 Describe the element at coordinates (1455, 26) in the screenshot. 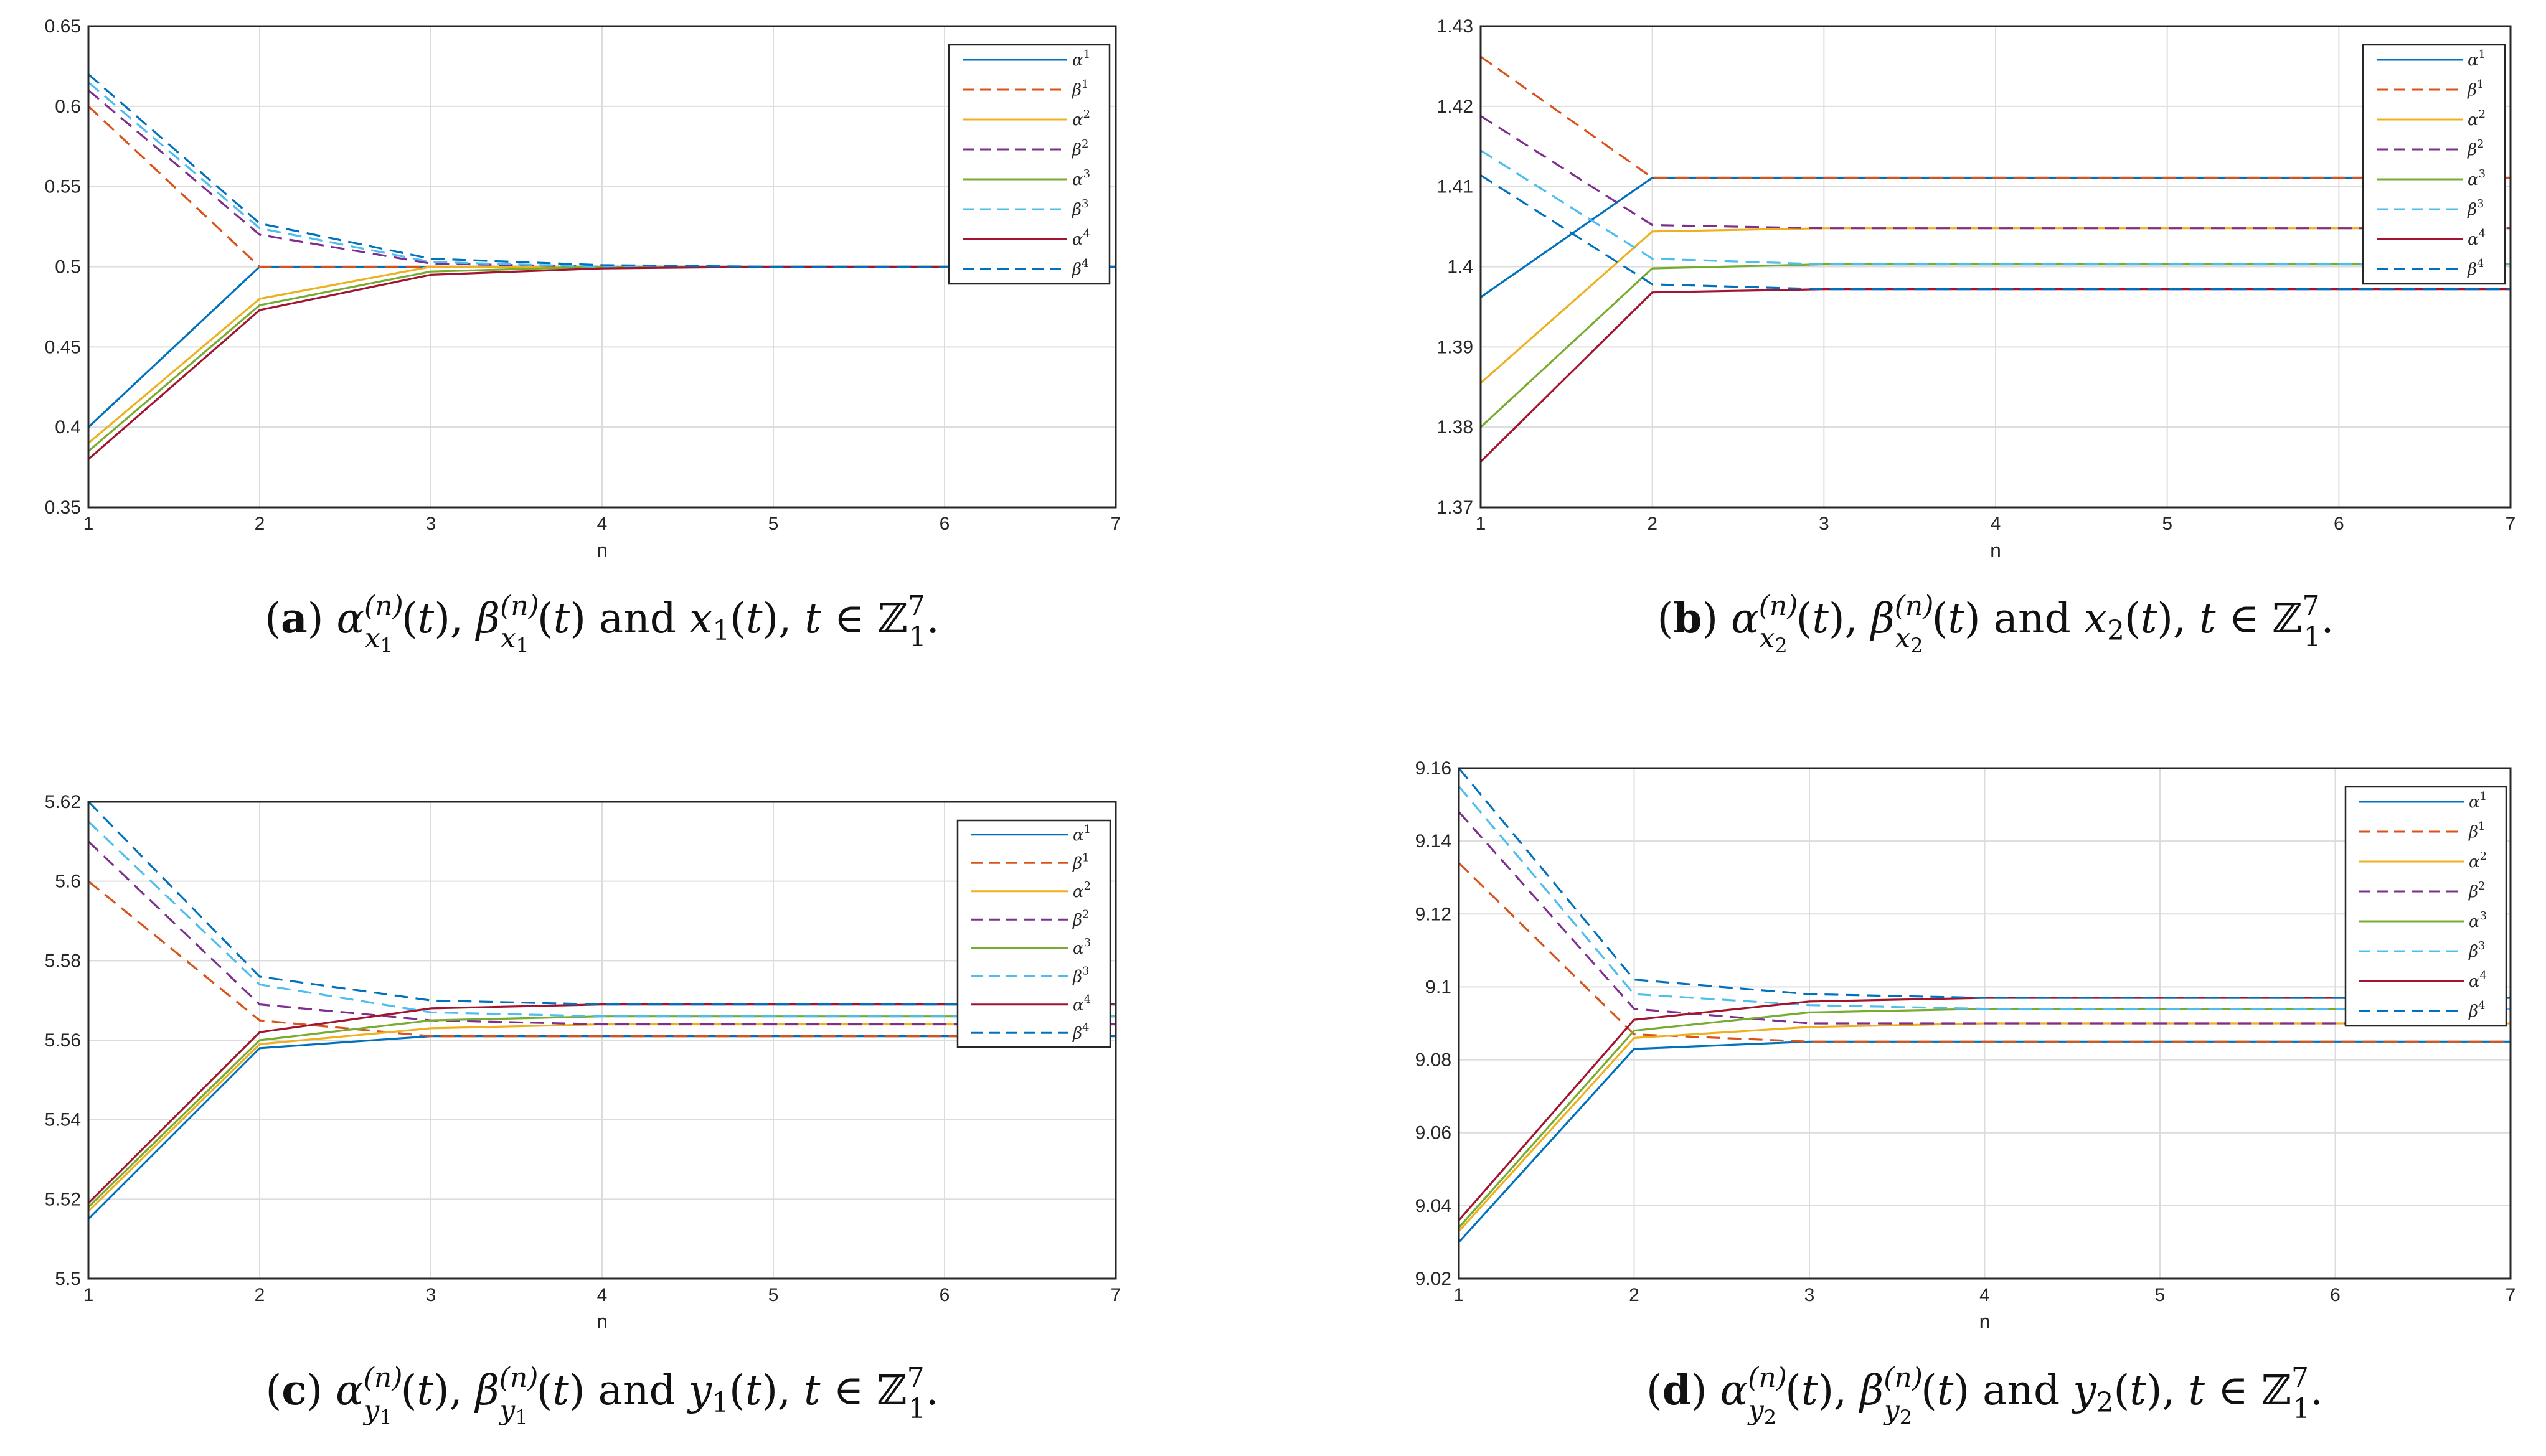

I see `y-tick-label: 1.43` at that location.